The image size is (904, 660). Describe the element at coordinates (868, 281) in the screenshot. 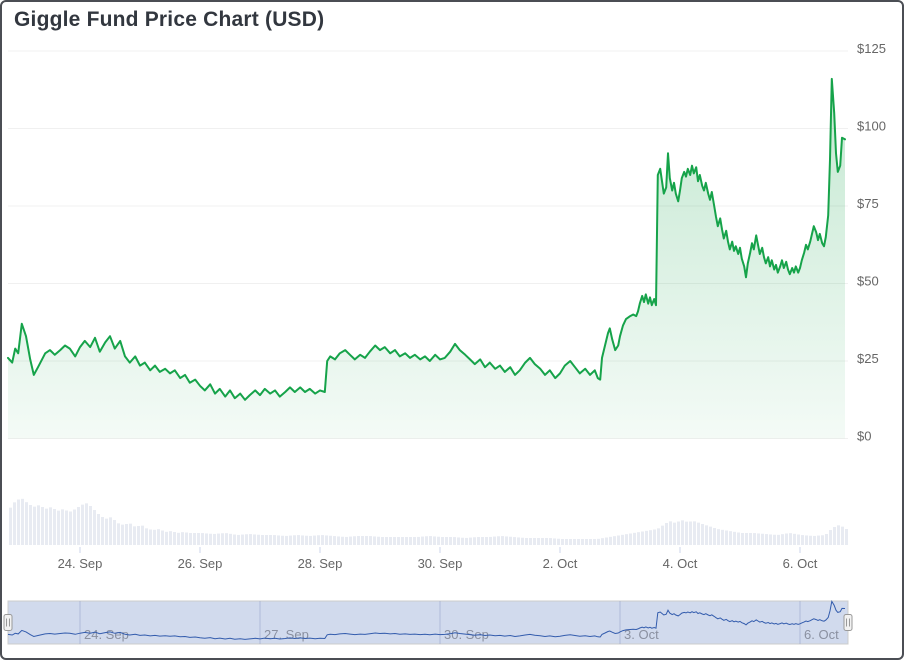

I see `y-tick-label: $50` at that location.